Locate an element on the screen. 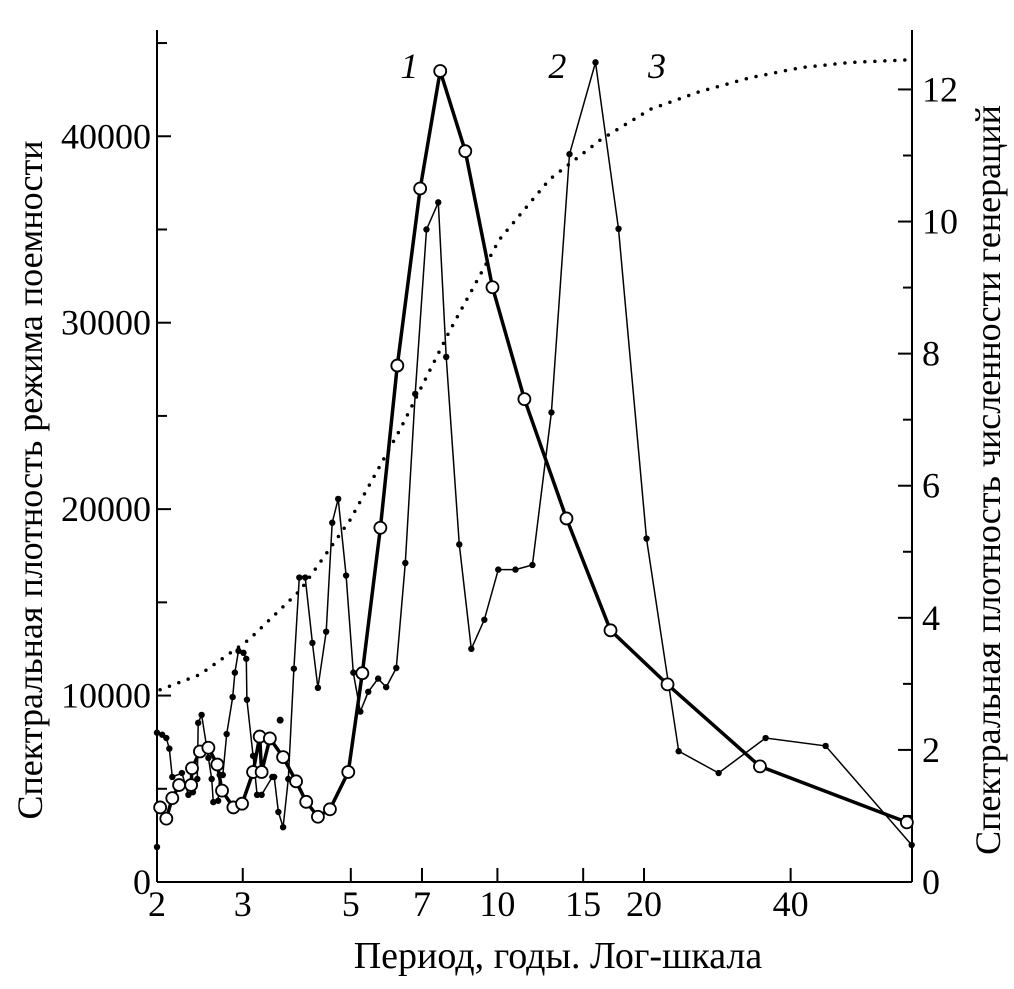  right-tick-label: 2 is located at coordinates (931, 750).